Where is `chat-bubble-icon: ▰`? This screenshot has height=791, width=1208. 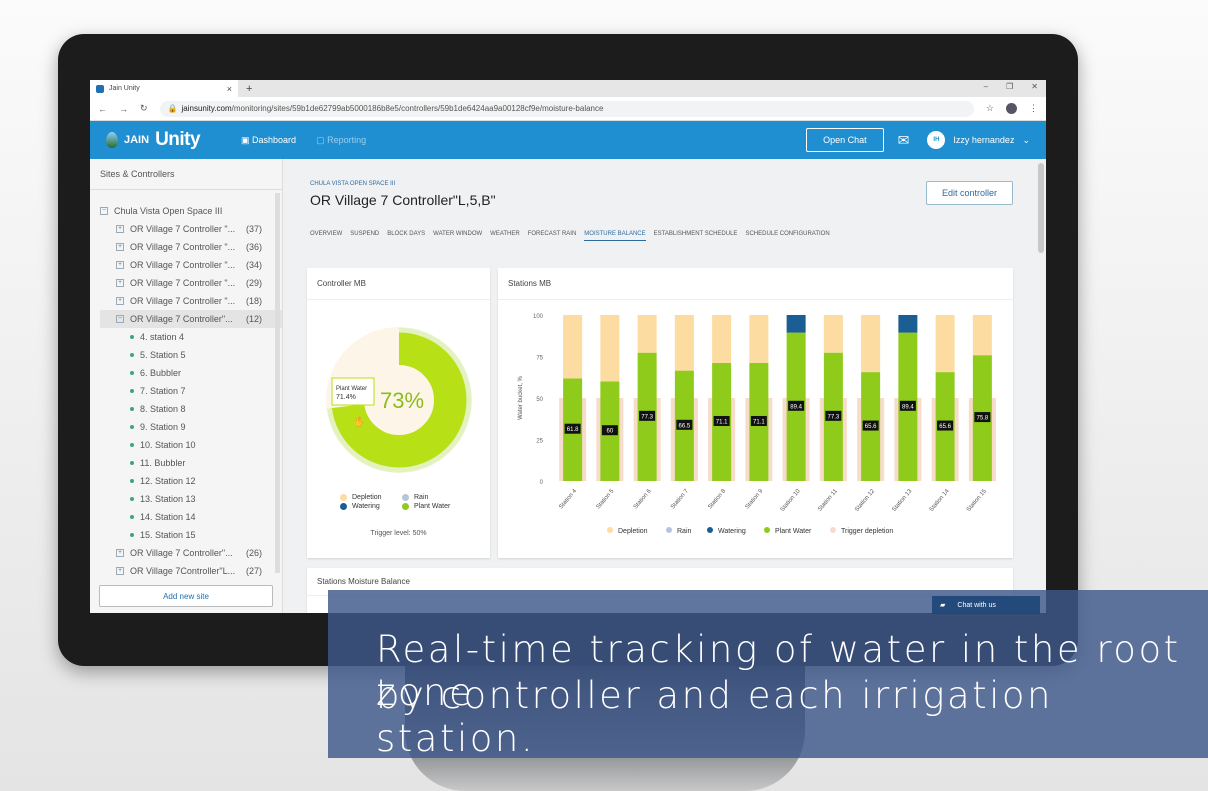
chat-bubble-icon: ▰ is located at coordinates (943, 605).